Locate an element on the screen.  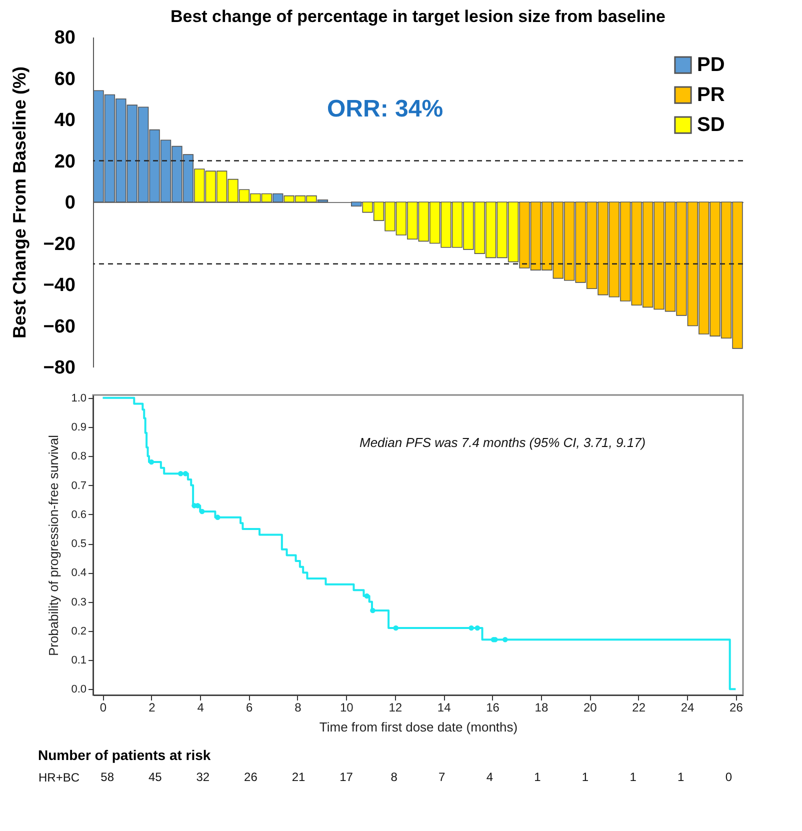
y-tick-label: 0.2 is located at coordinates (78, 631).